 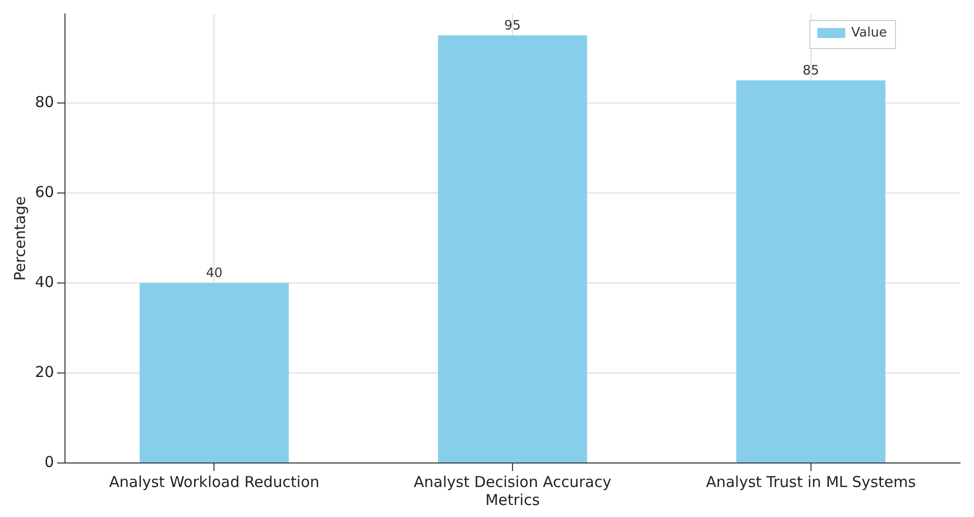 I want to click on x-tick-label: Analyst Decision Accuracy Metrics, so click(x=513, y=490).